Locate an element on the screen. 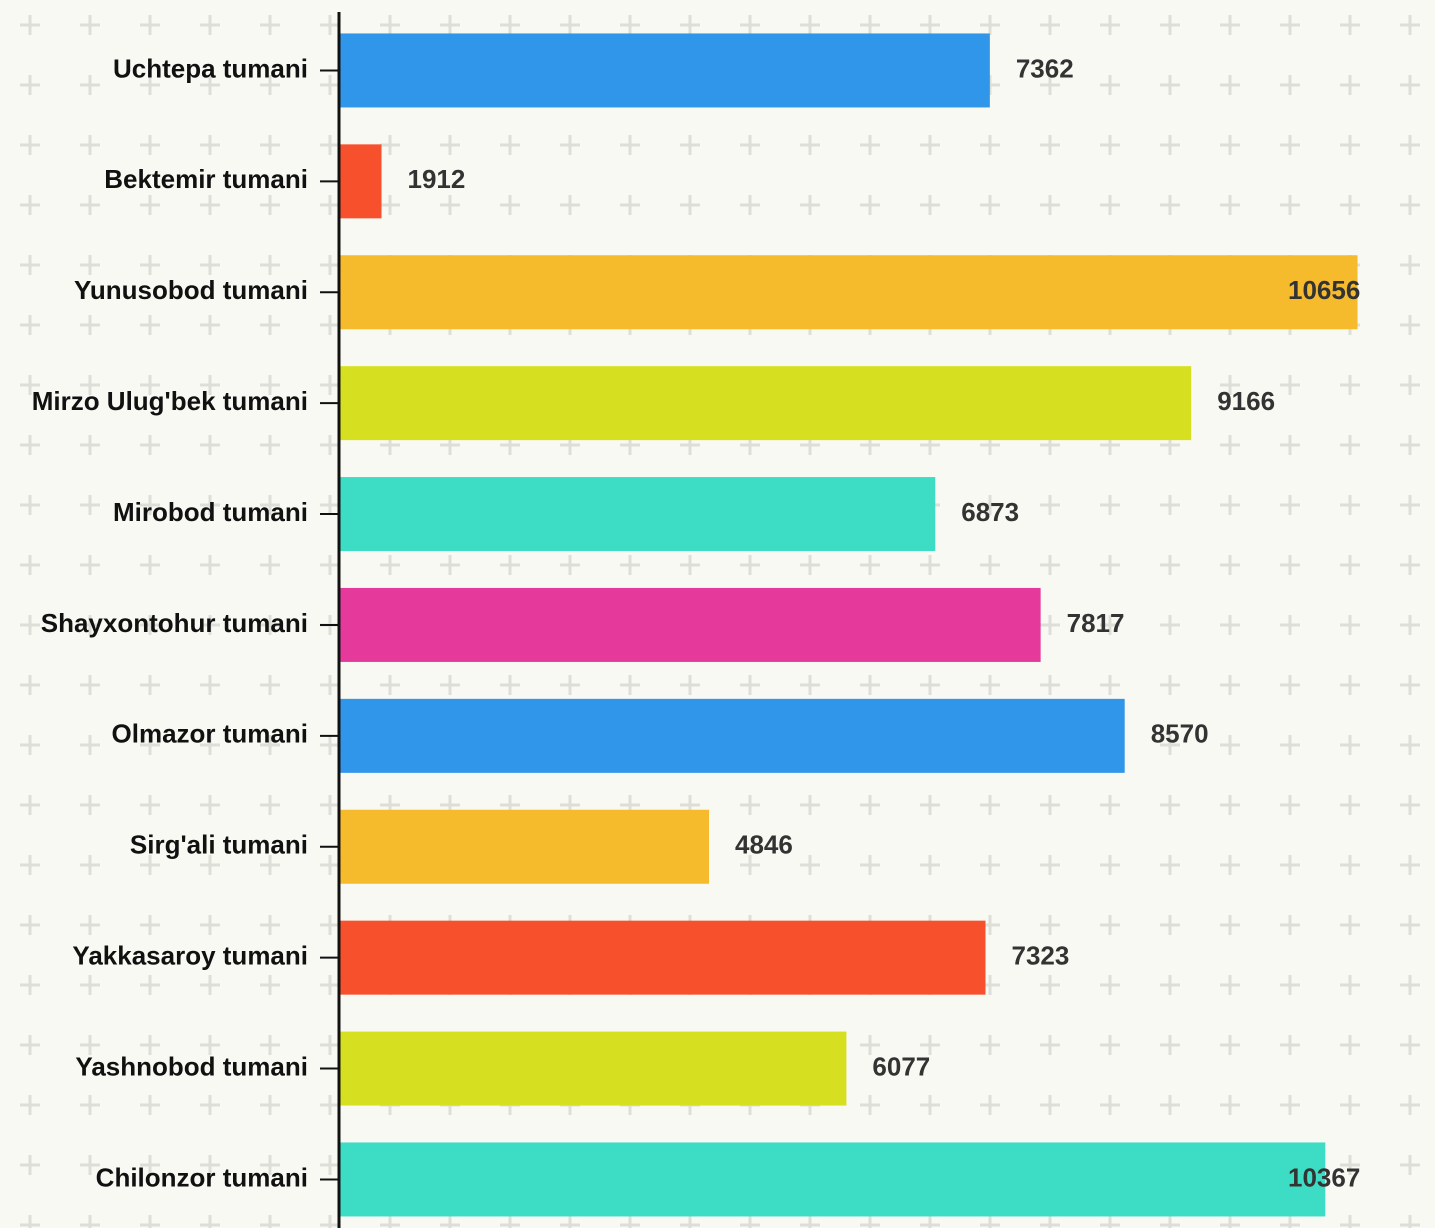 This screenshot has width=1435, height=1228. value-label: 9166 is located at coordinates (1246, 401).